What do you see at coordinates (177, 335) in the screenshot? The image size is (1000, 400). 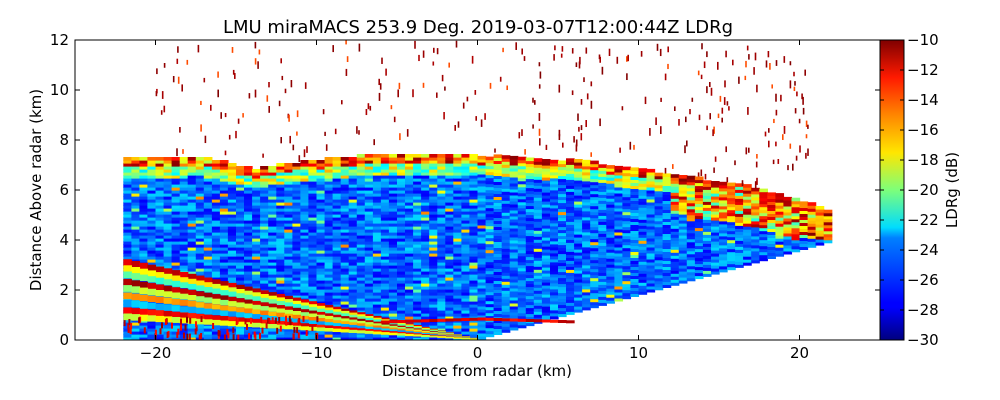 I see `clutter-cell` at bounding box center [177, 335].